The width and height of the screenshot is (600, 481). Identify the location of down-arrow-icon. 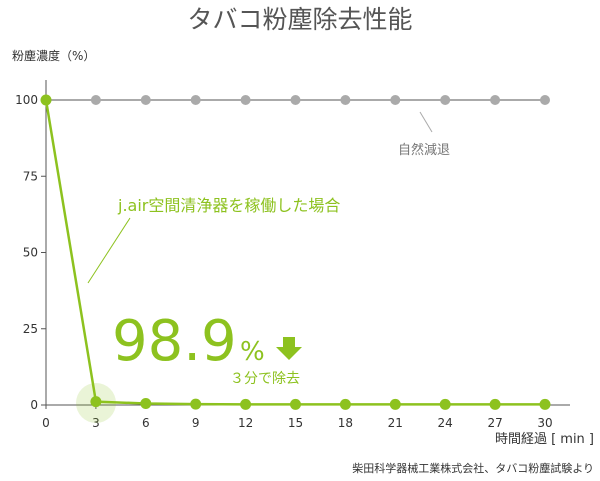
(289, 348).